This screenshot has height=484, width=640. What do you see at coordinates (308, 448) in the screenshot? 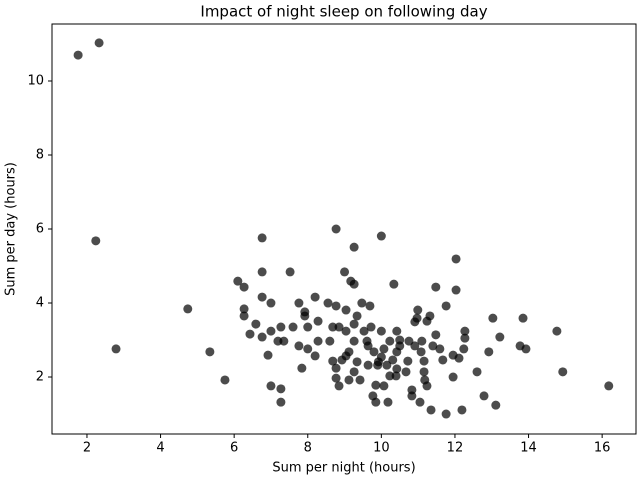
I see `x-tick-label: 8` at bounding box center [308, 448].